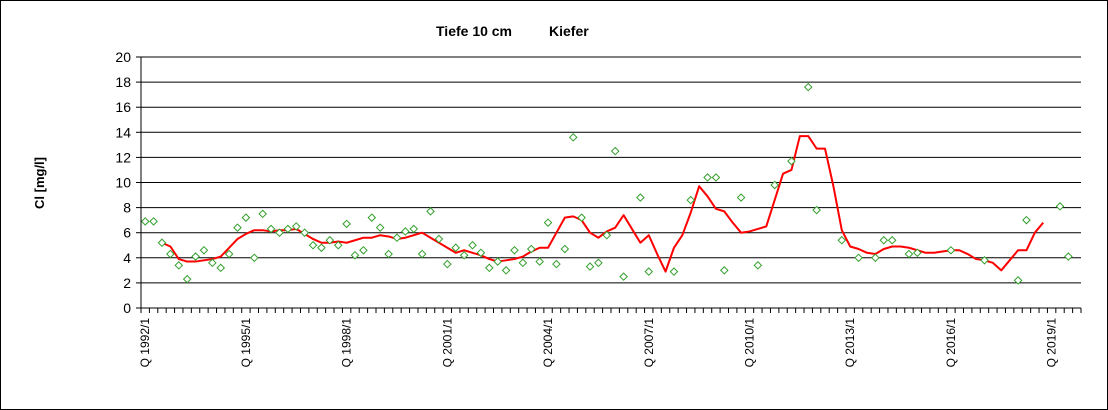 The width and height of the screenshot is (1108, 410). I want to click on chart-title-depth: Tiefe 10 cm, so click(474, 31).